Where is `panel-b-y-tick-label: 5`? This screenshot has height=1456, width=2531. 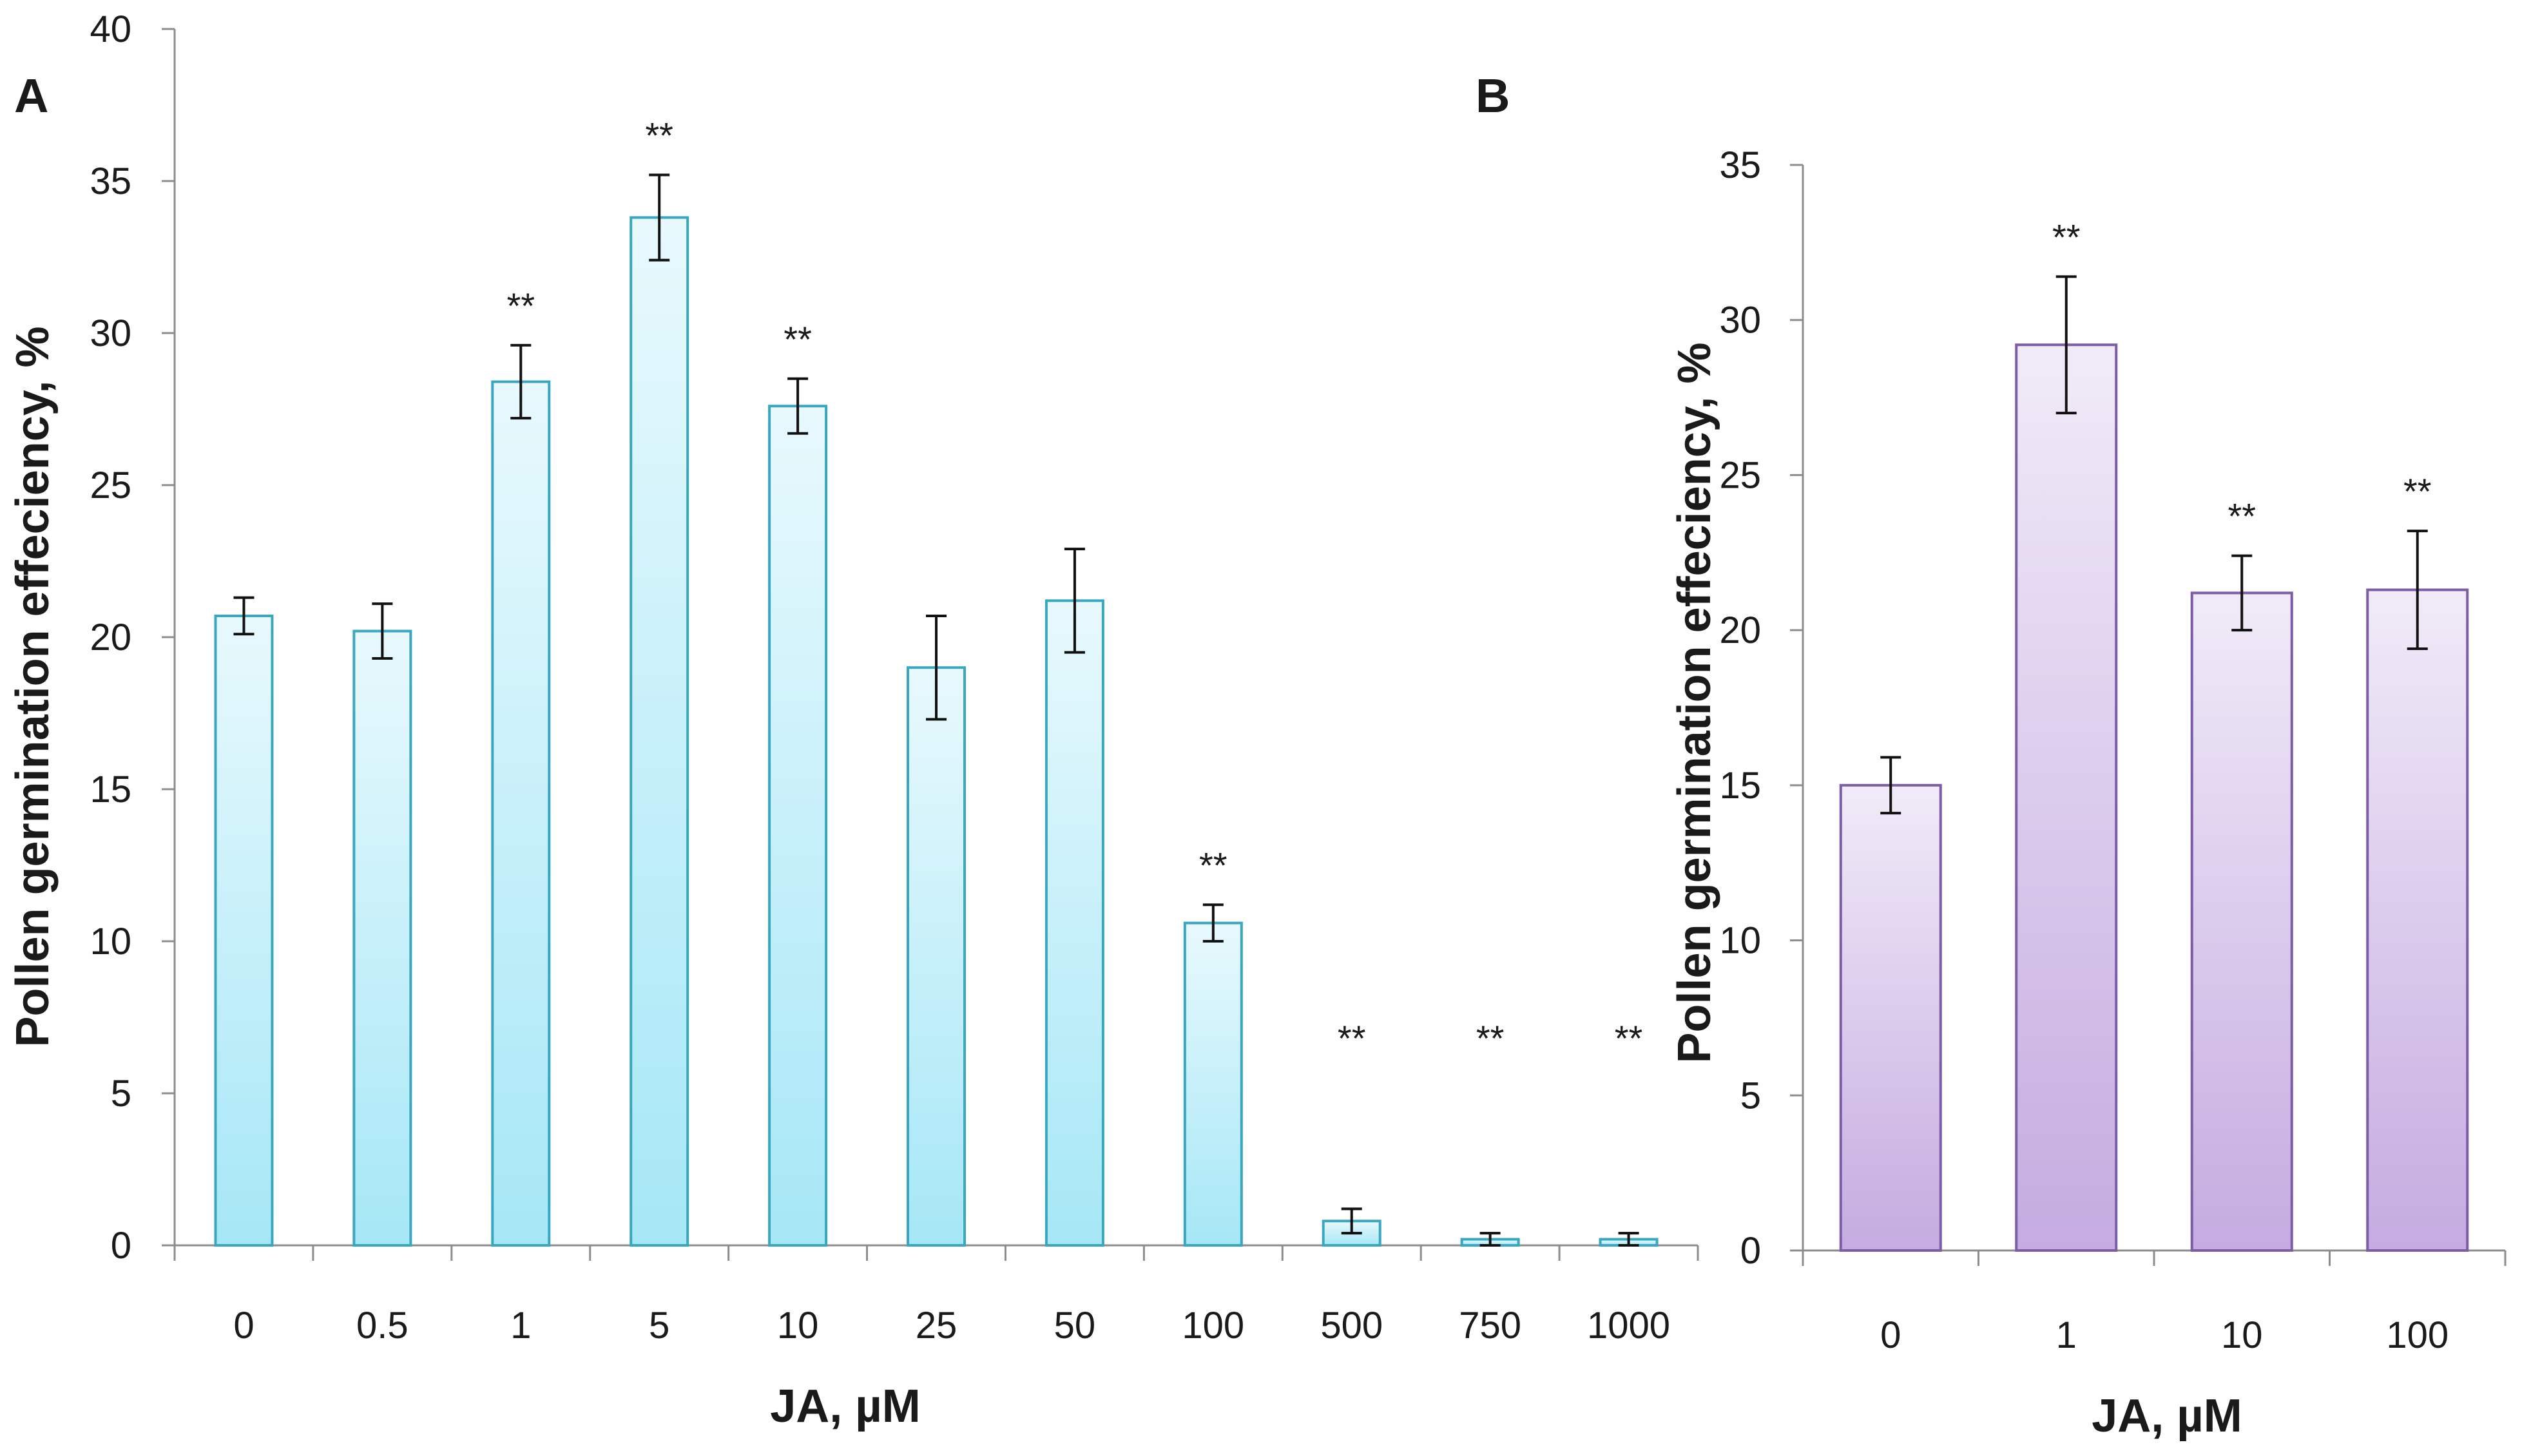 panel-b-y-tick-label: 5 is located at coordinates (1750, 1096).